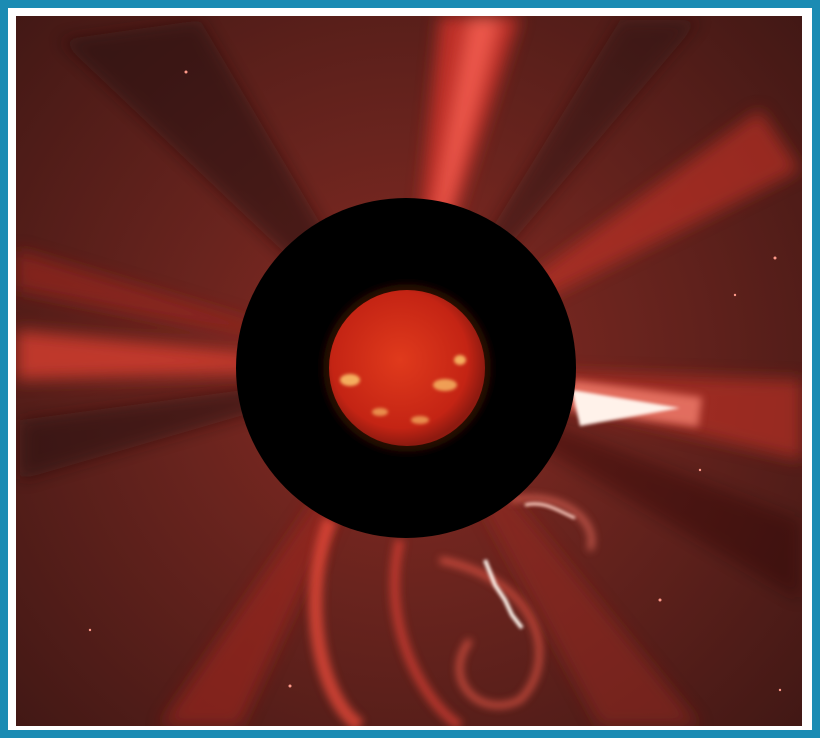 The width and height of the screenshot is (820, 738). Describe the element at coordinates (581, 510) in the screenshot. I see `bright-features` at that location.